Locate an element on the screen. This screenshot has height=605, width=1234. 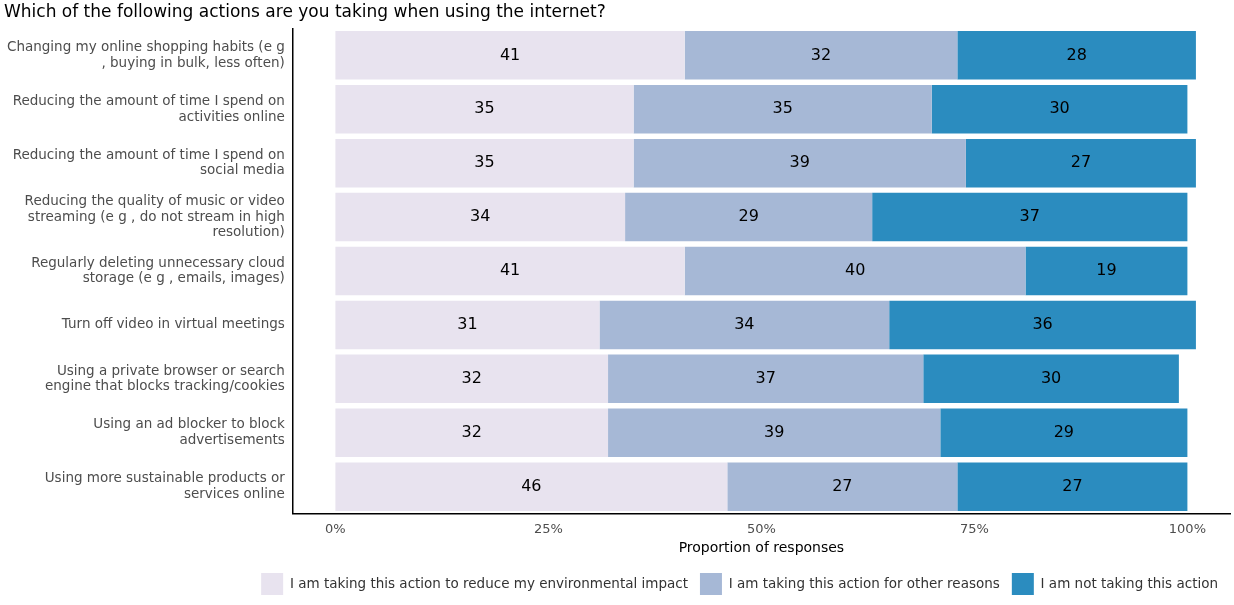
data-label: 31 is located at coordinates (467, 324).